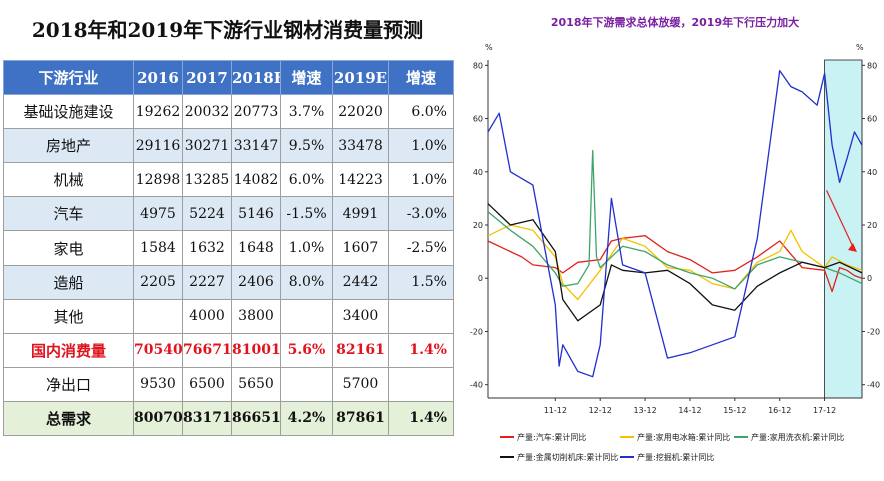 This screenshot has height=481, width=884. What do you see at coordinates (306, 350) in the screenshot?
I see `table-cell: 5.6%` at bounding box center [306, 350].